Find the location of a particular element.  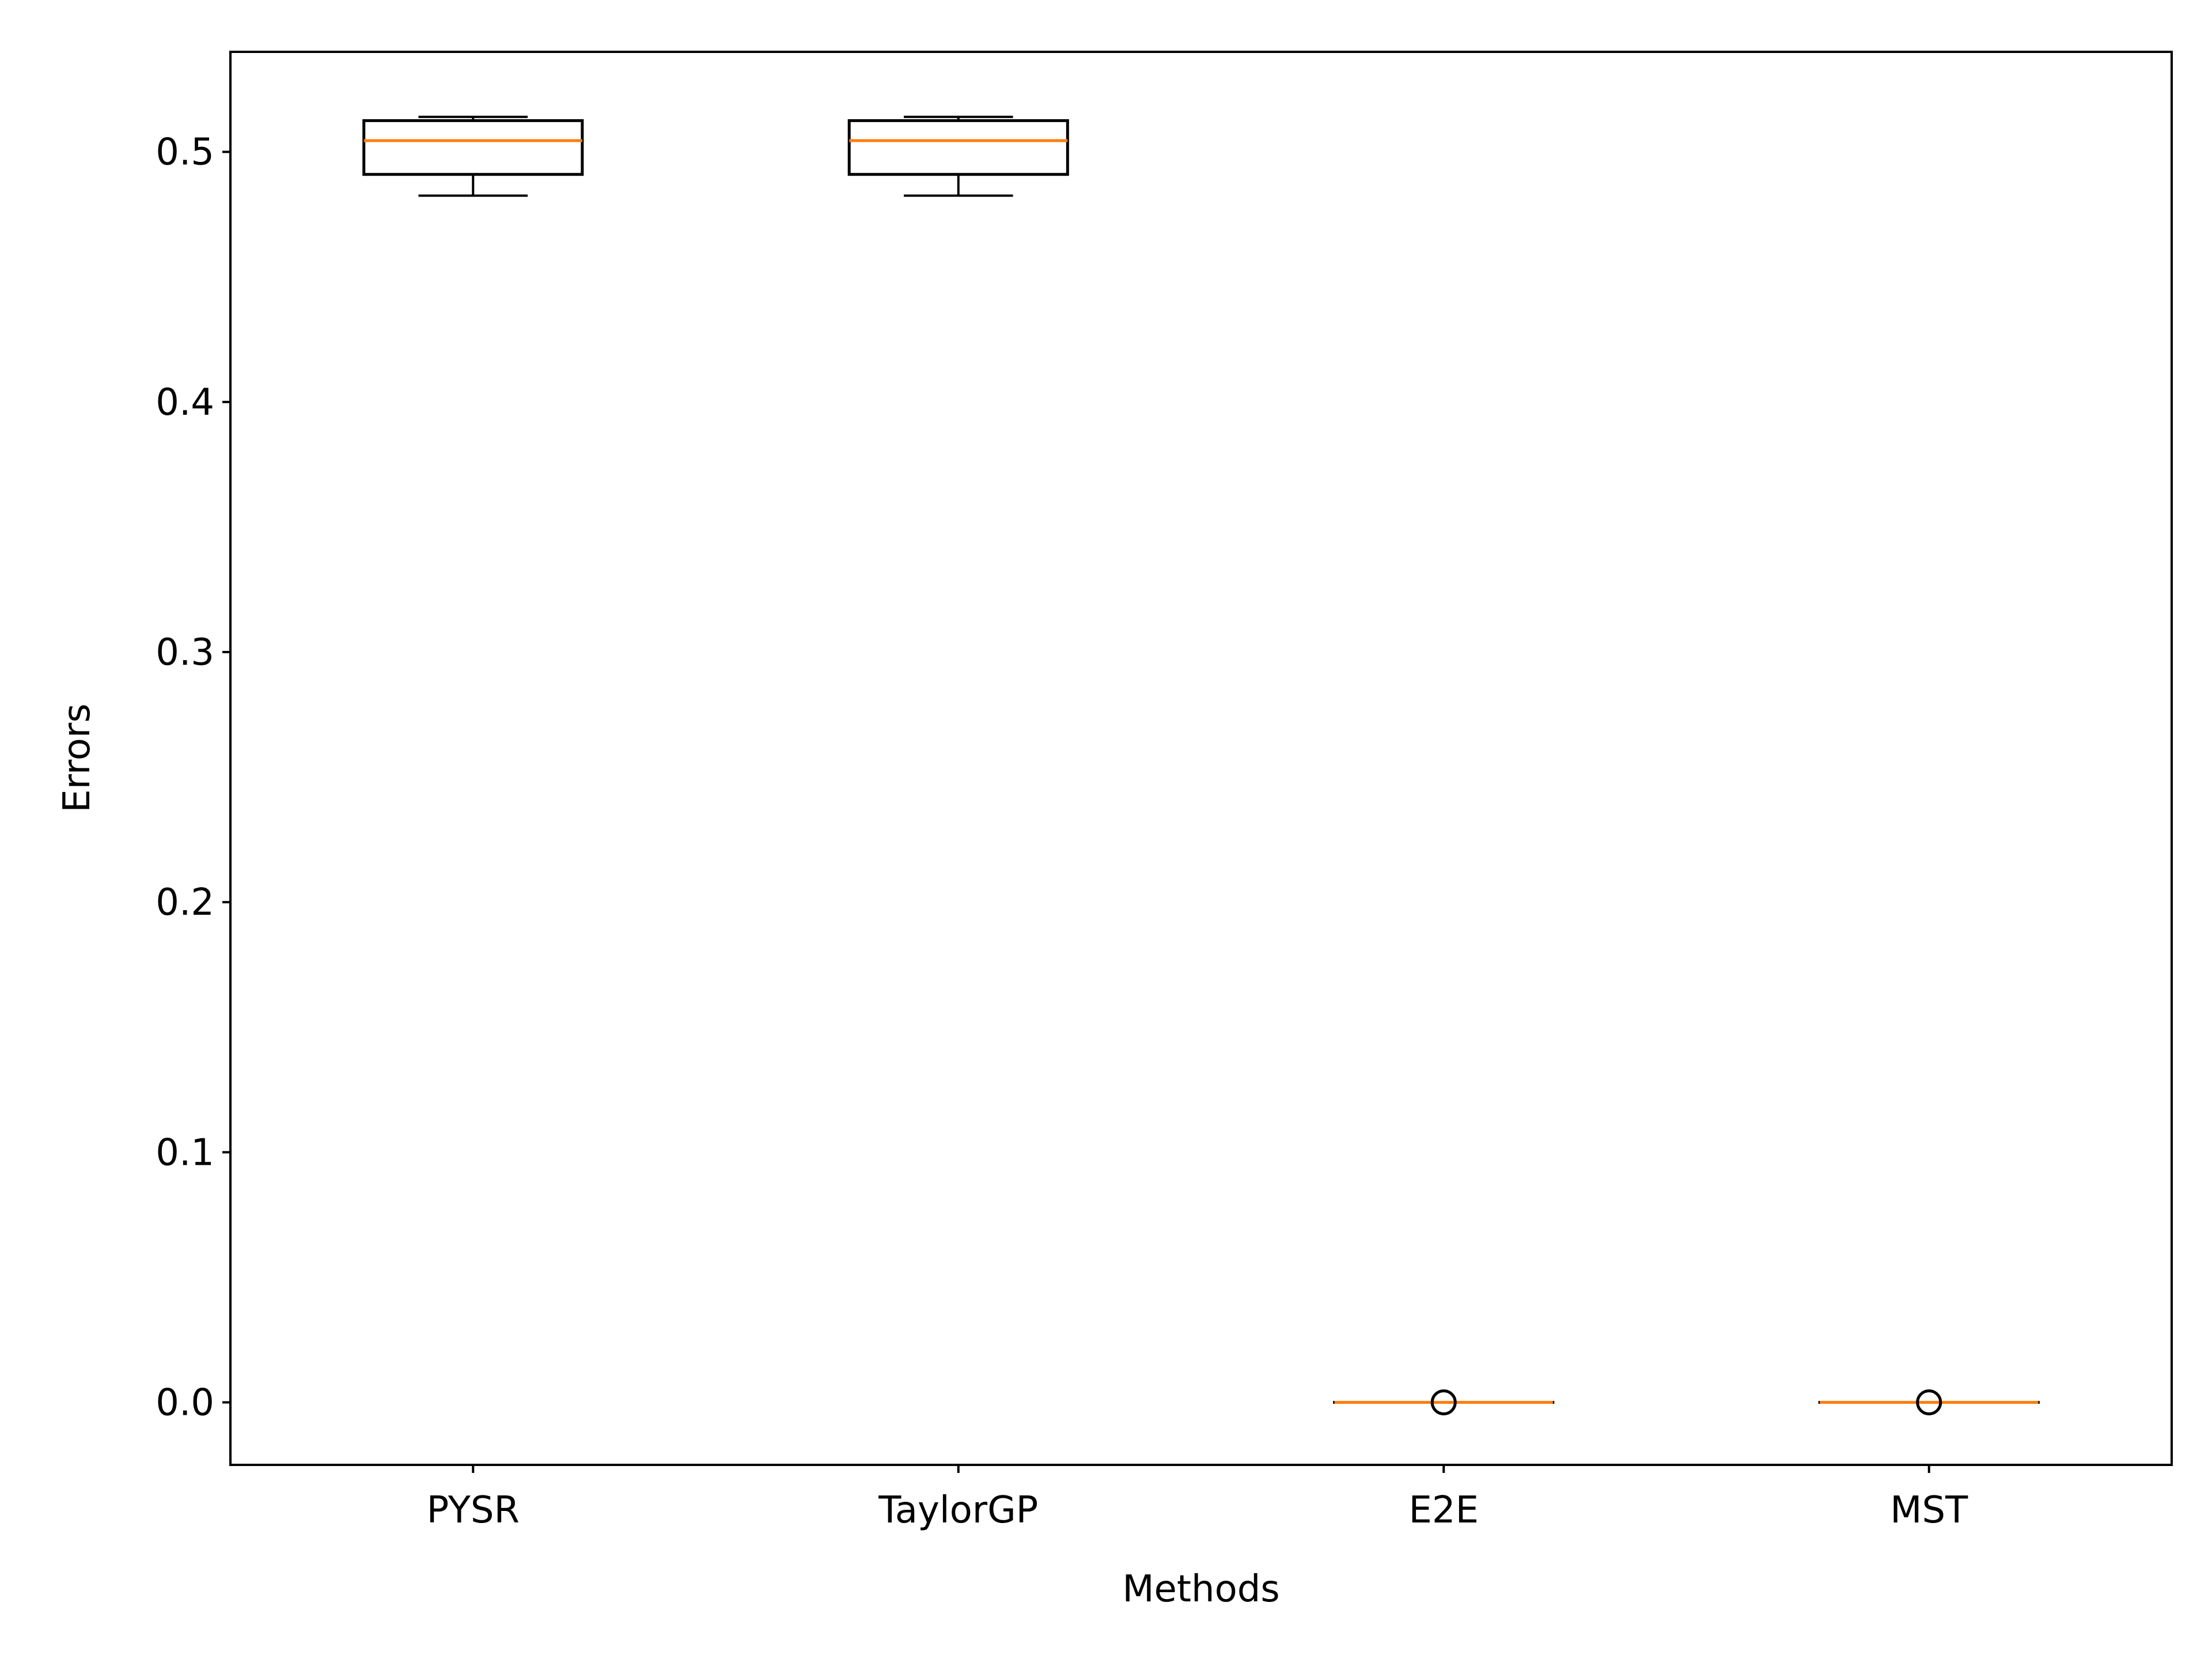

box-group-pysr is located at coordinates (473, 156).